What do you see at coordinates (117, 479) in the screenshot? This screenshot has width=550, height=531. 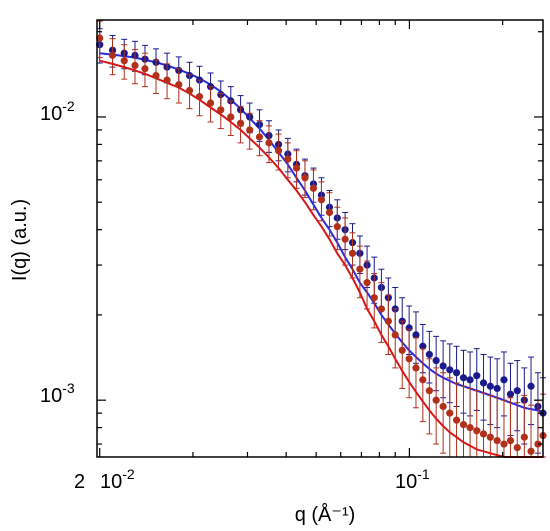 I see `x-tick-label-1e-2: 10⁻²` at bounding box center [117, 479].